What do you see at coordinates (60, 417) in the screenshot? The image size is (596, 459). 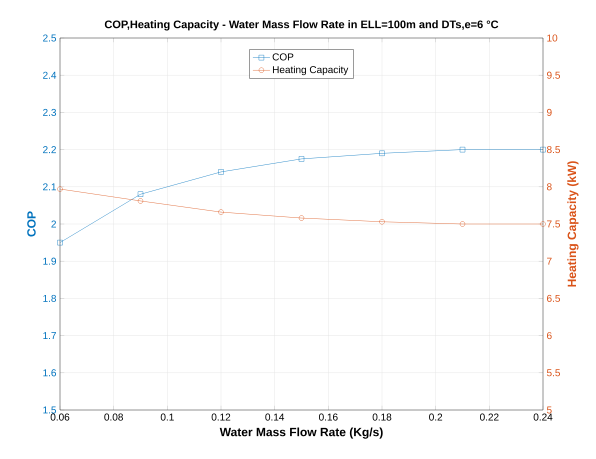 I see `x-tick-label: 0.06` at bounding box center [60, 417].